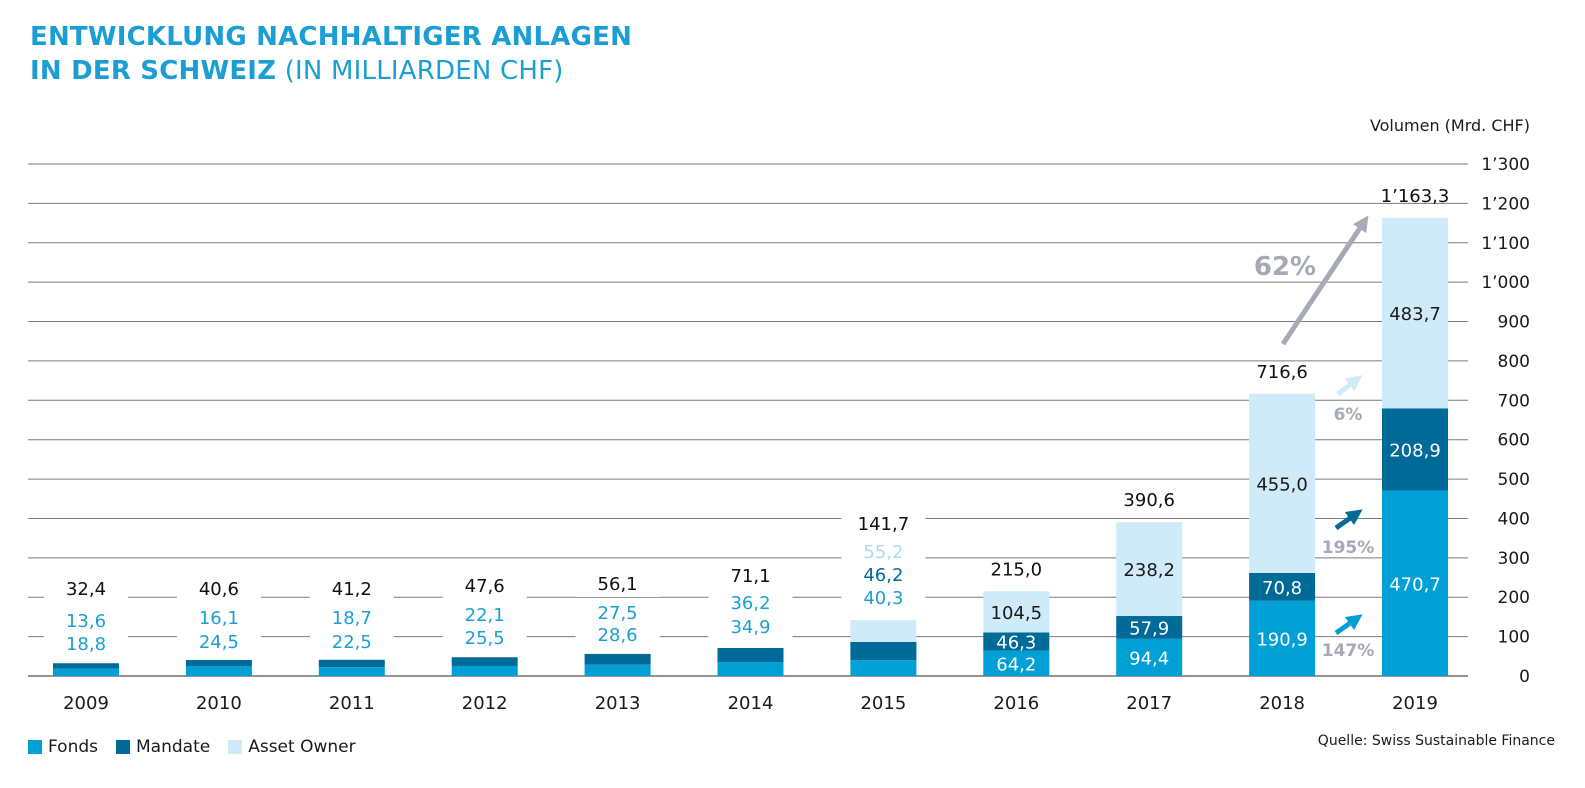 This screenshot has height=788, width=1585. What do you see at coordinates (1514, 480) in the screenshot?
I see `y-tick-label: 500` at bounding box center [1514, 480].